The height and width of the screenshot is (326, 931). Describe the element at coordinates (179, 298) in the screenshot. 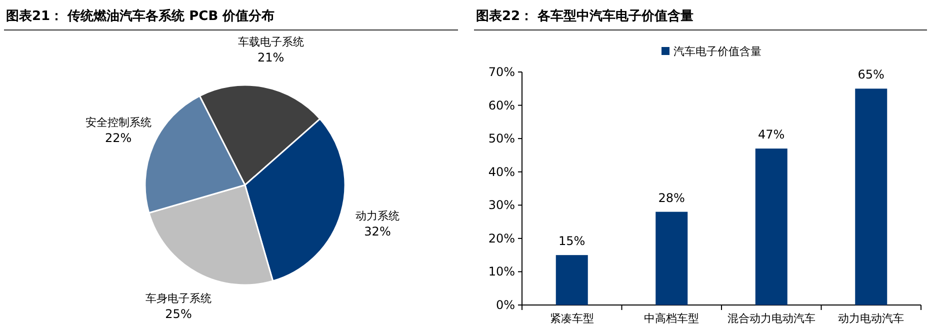

I see `slice-label: 车身电子系统` at that location.